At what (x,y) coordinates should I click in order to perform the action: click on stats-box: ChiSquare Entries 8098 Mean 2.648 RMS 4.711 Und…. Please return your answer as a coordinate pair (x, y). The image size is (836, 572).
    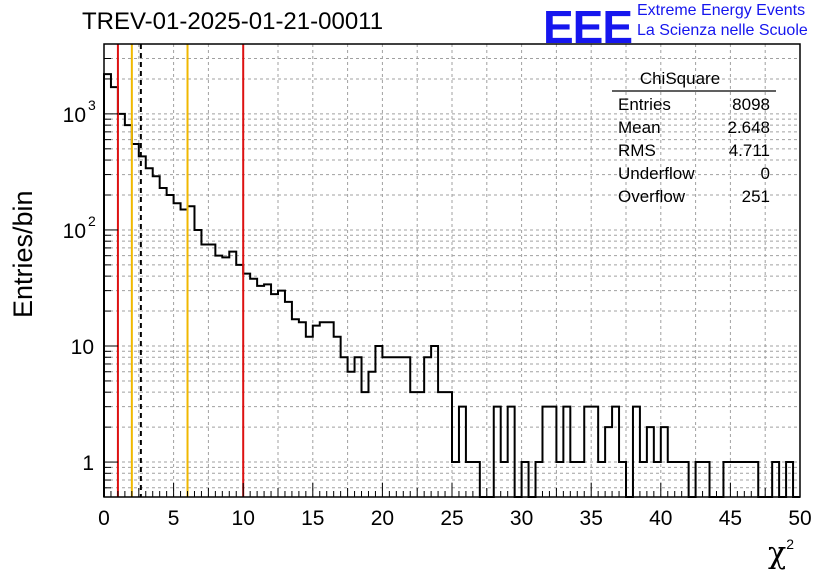
    Looking at the image, I should click on (694, 137).